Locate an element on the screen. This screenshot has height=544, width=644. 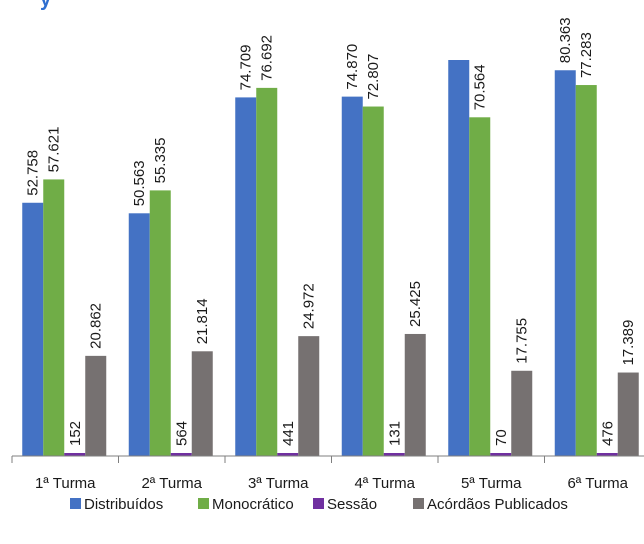
value-label-2-3: 76.692 is located at coordinates (267, 58).